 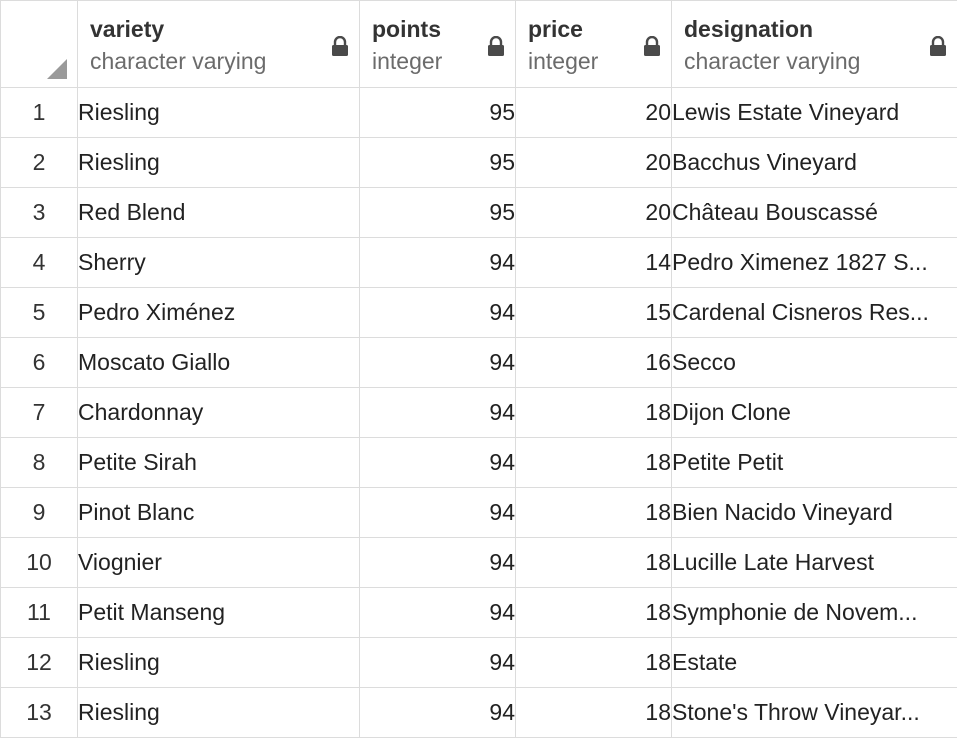 I want to click on row-number: 9, so click(x=39, y=513).